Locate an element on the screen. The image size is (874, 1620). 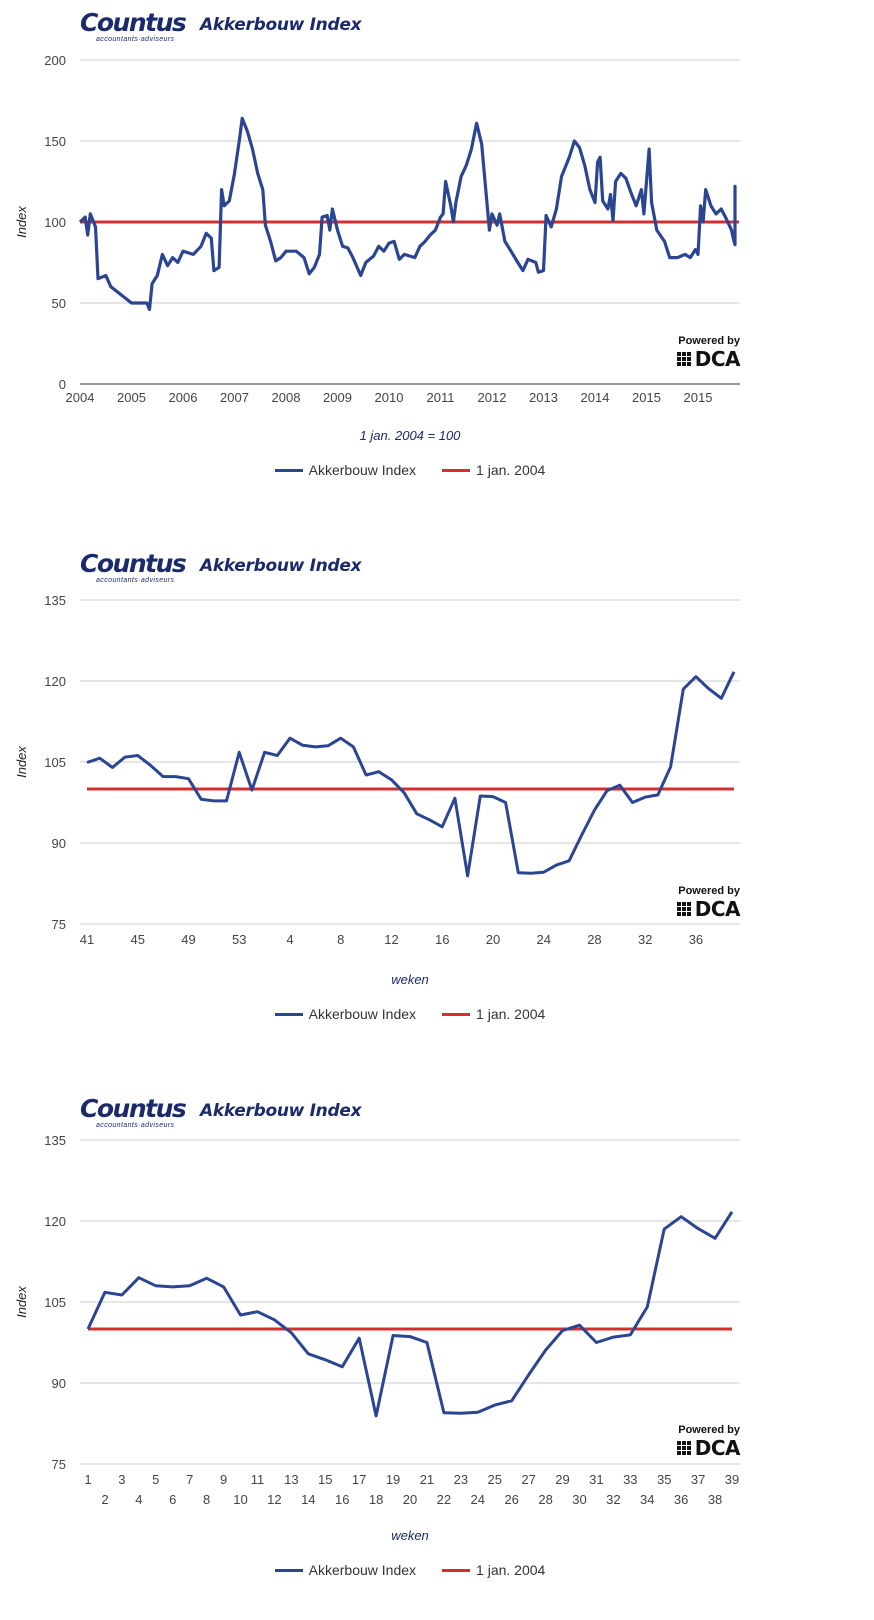
x-tick-label: 2011 is located at coordinates (441, 397).